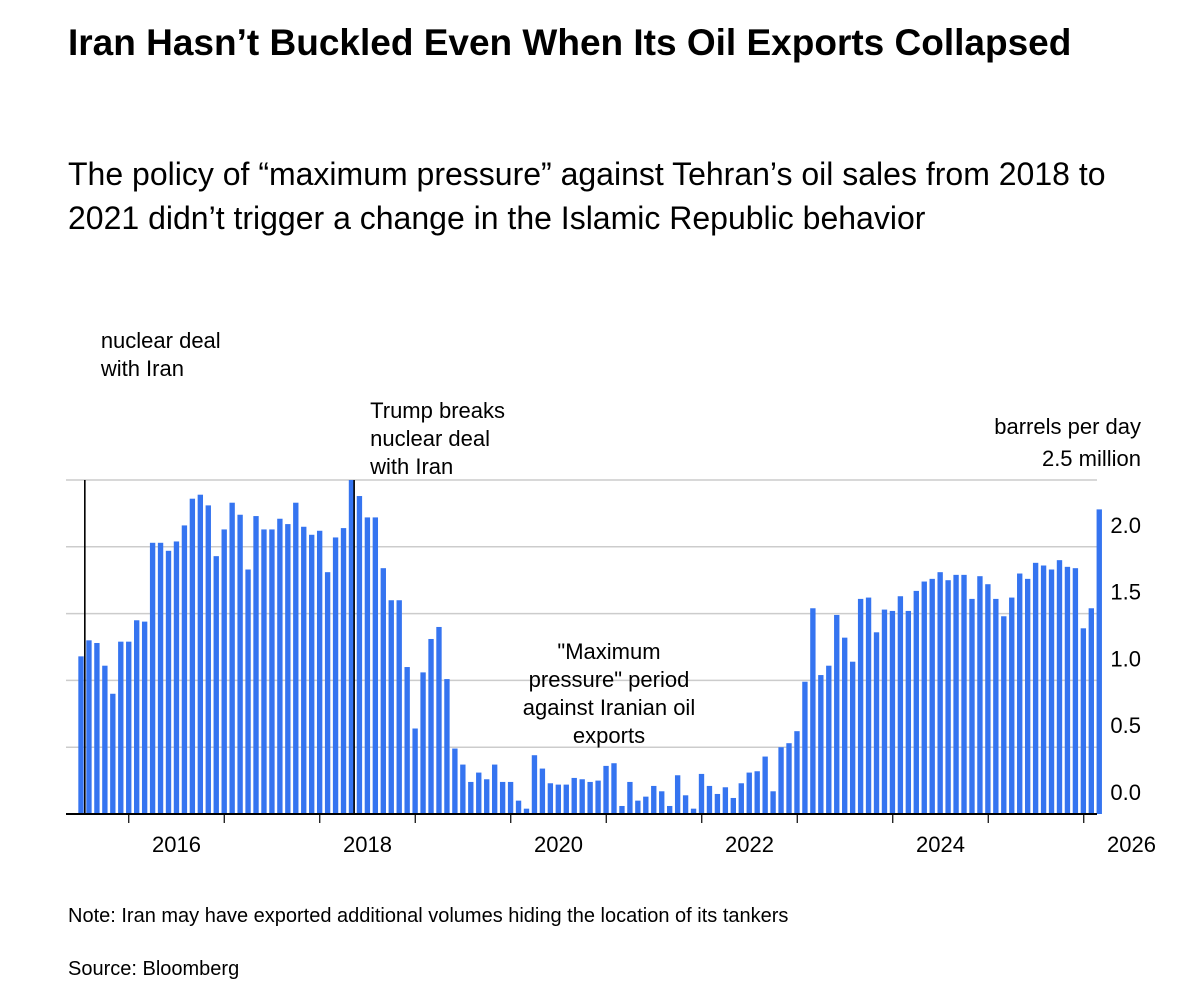 This screenshot has width=1186, height=1004. I want to click on y-tick-label: 1.0, so click(1125, 658).